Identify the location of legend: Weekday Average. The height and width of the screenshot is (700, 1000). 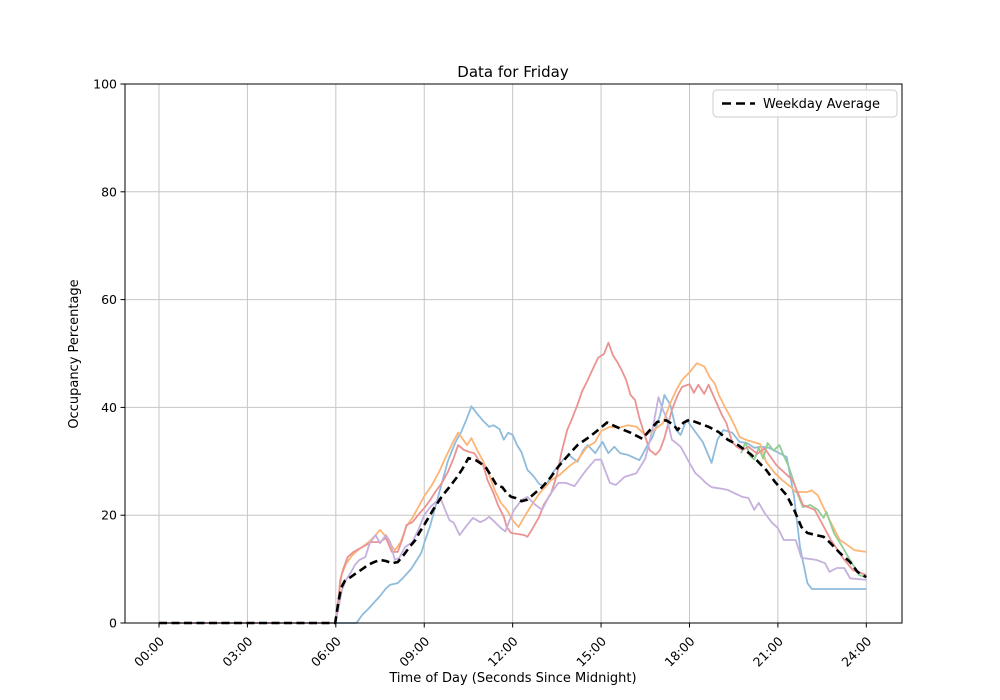
(805, 103).